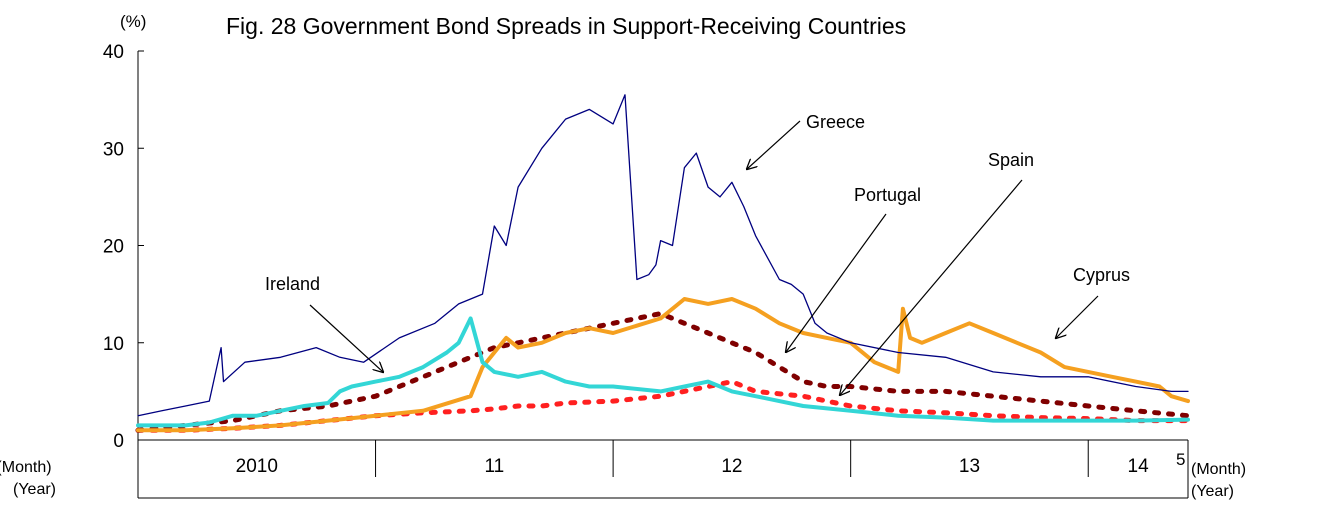  What do you see at coordinates (257, 466) in the screenshot?
I see `year-label: 2010` at bounding box center [257, 466].